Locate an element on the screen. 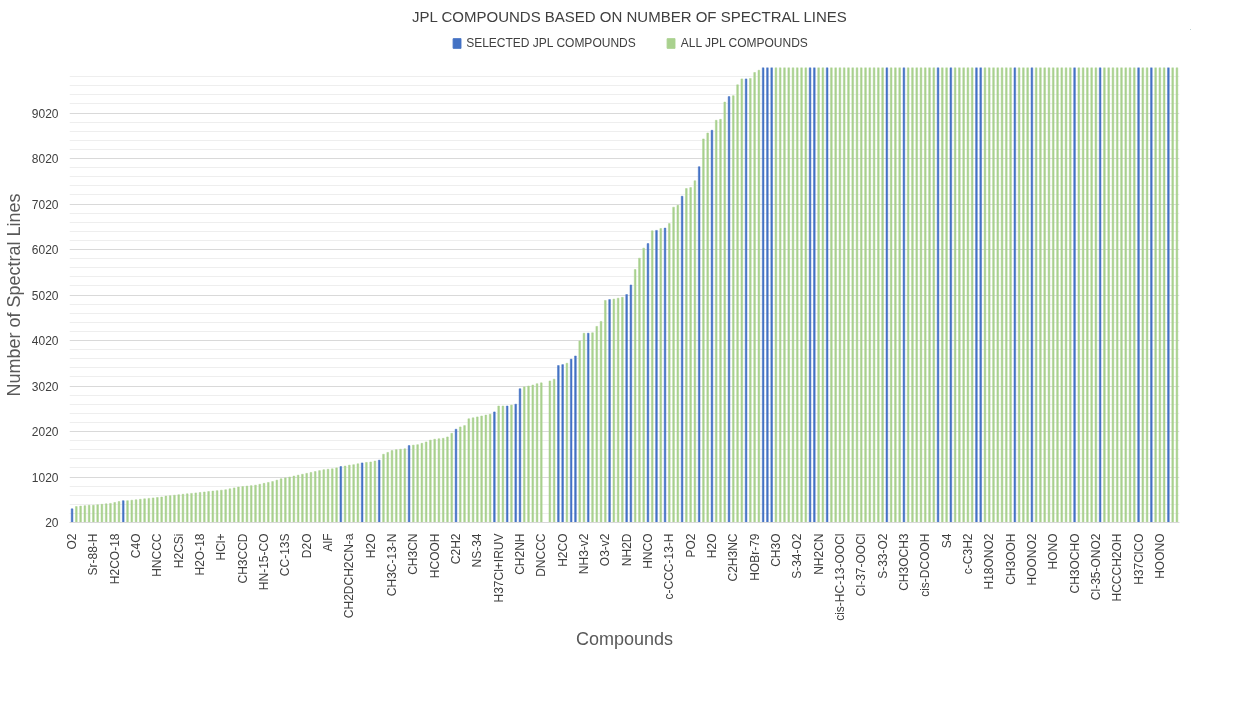 The image size is (1238, 727). x-tick-label: Sr-88-H is located at coordinates (93, 554).